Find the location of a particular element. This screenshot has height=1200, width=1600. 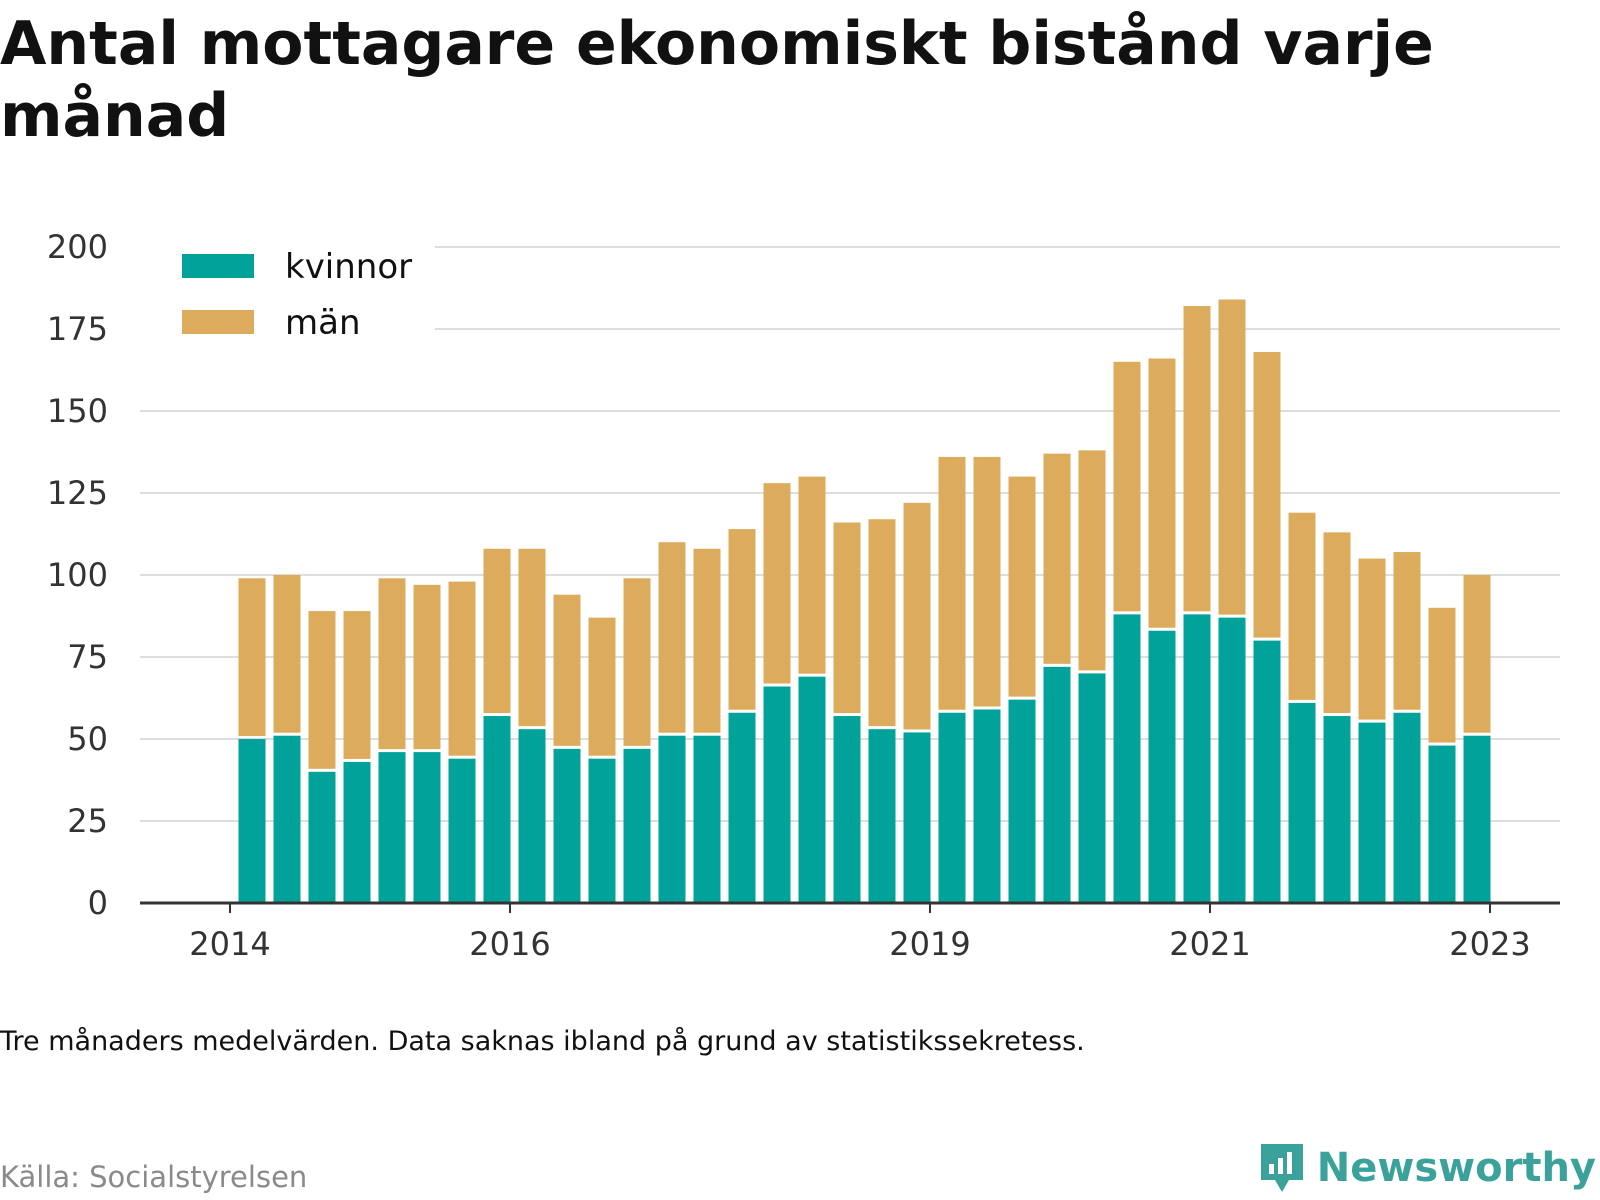

legend: kvinnor män is located at coordinates (285, 291).